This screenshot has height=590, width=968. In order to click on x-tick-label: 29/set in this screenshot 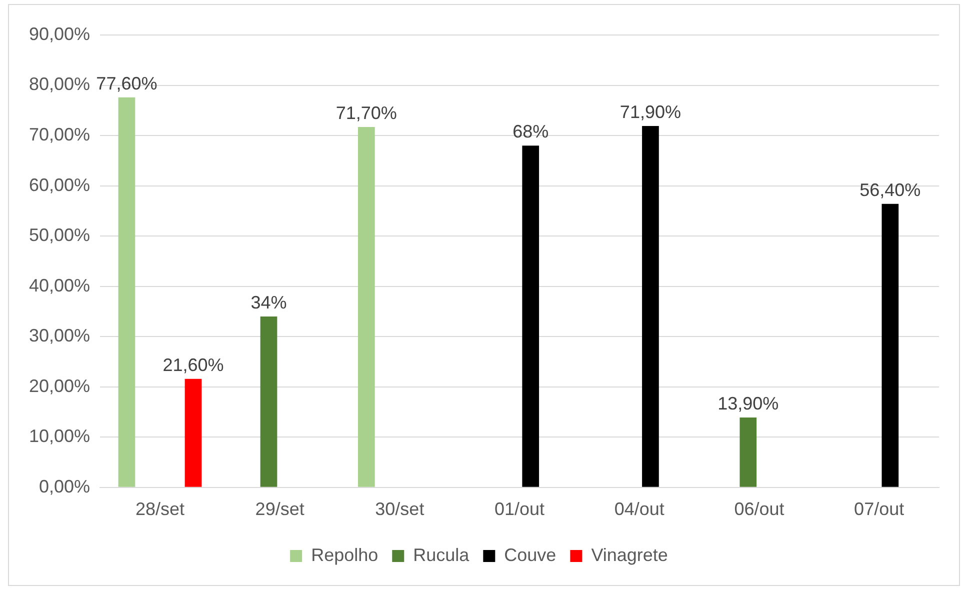, I will do `click(279, 509)`.